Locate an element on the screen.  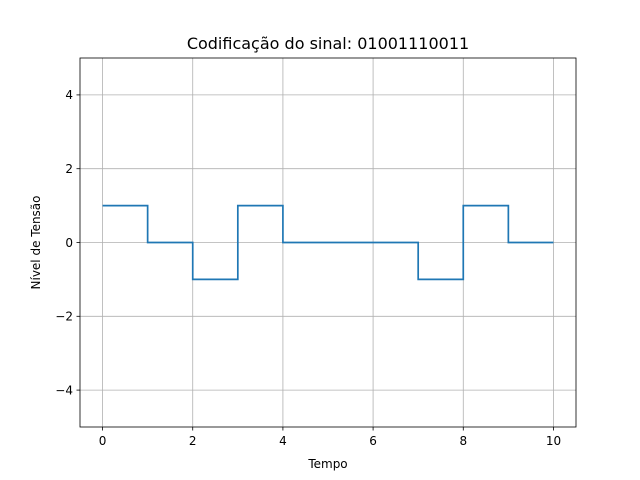
y-tick-label: −2 is located at coordinates (64, 317).